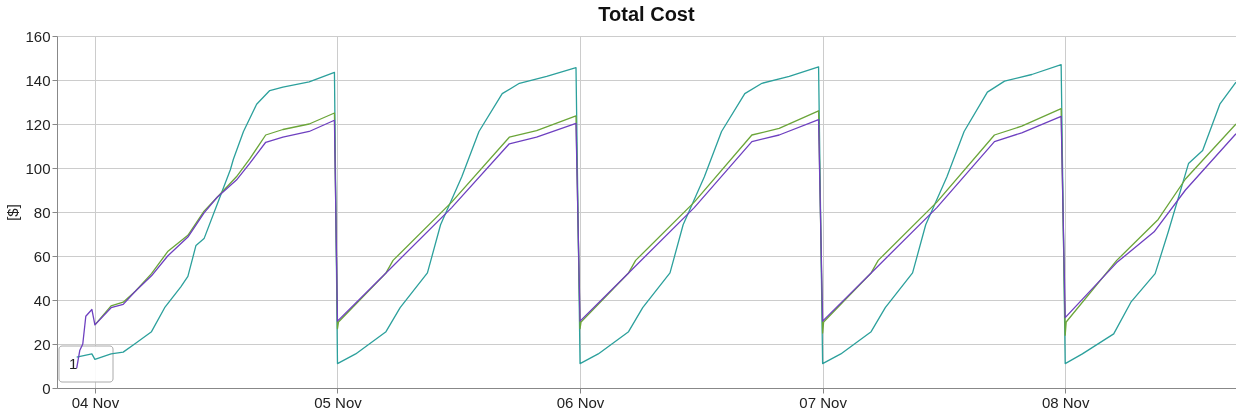  Describe the element at coordinates (46, 388) in the screenshot. I see `y-tick-label: 0` at that location.